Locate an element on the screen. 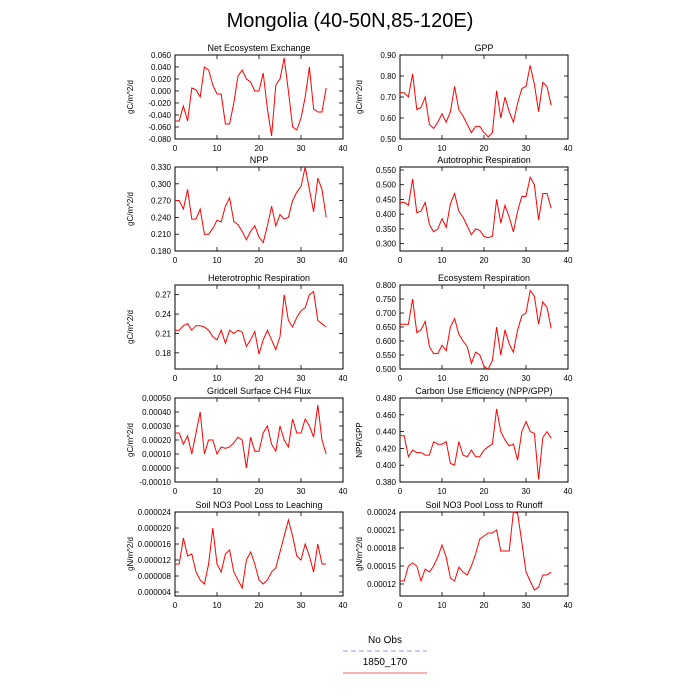 The height and width of the screenshot is (700, 700). legend: No Obs 1850_170 is located at coordinates (385, 654).